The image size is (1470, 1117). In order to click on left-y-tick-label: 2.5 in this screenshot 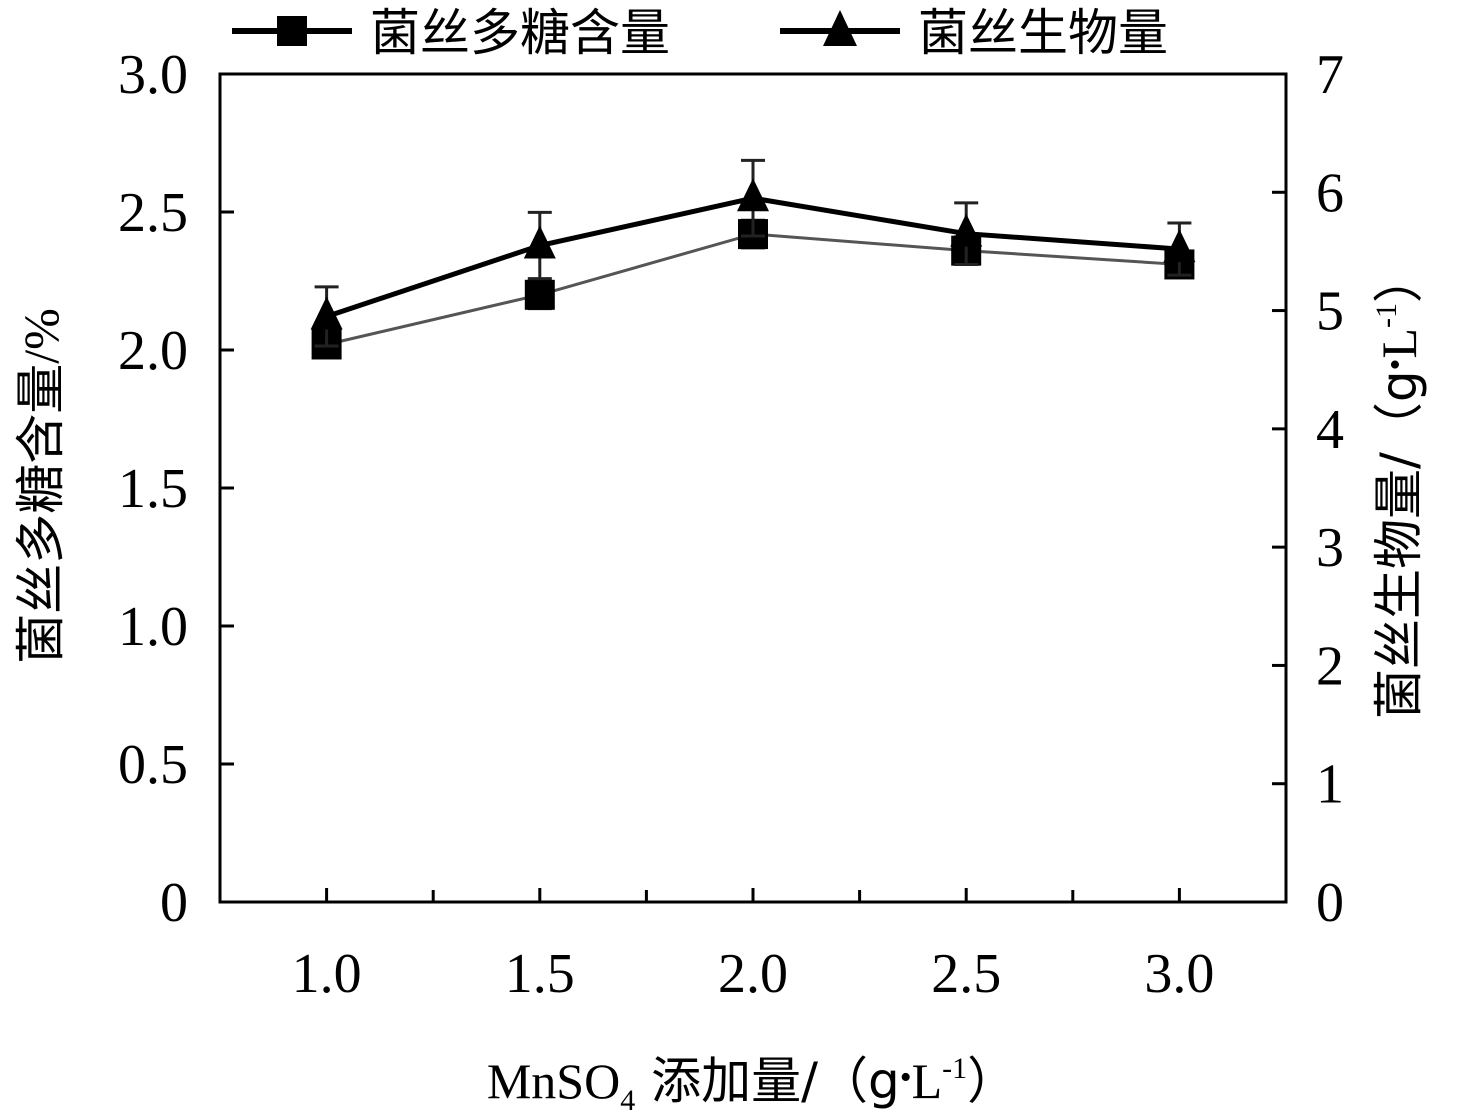, I will do `click(153, 213)`.